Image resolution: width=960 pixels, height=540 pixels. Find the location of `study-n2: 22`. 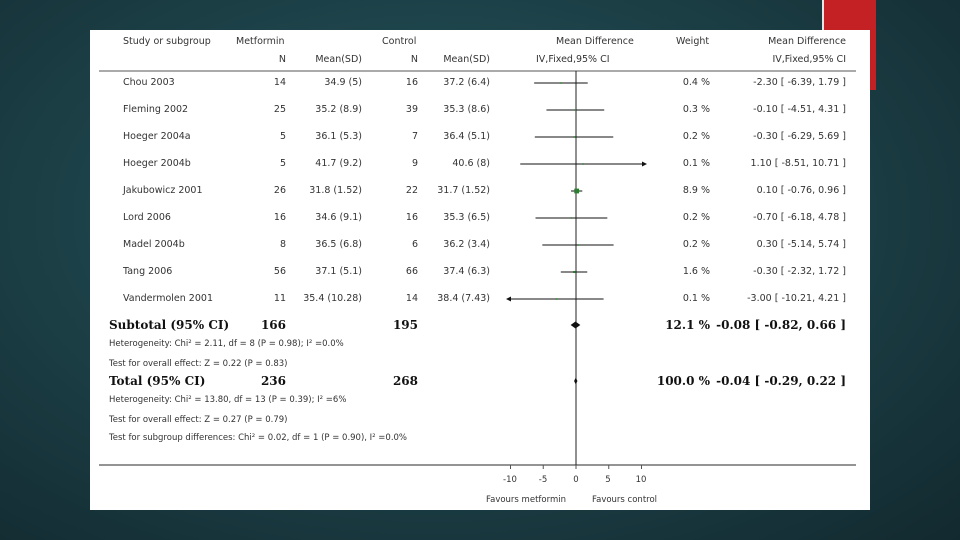

study-n2: 22 is located at coordinates (411, 190).